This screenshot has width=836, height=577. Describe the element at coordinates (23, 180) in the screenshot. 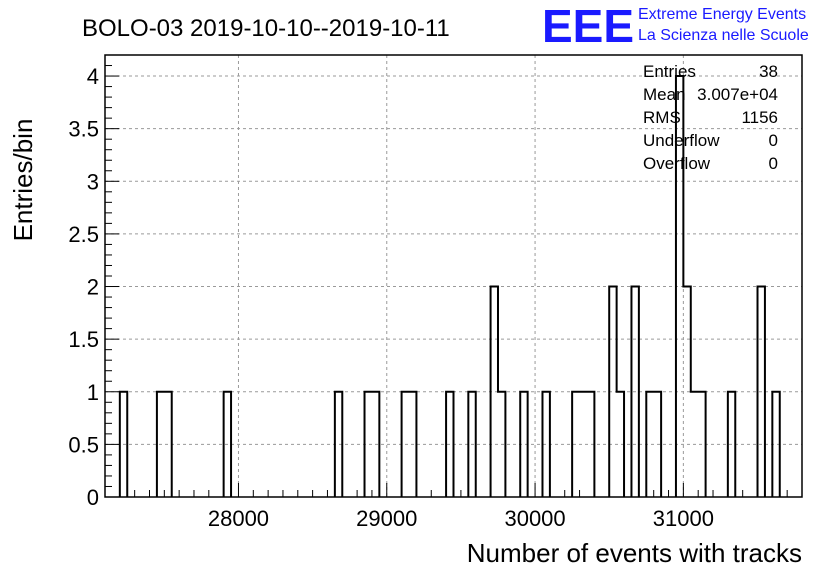

I see `y-axis-title: Entries/bin` at that location.